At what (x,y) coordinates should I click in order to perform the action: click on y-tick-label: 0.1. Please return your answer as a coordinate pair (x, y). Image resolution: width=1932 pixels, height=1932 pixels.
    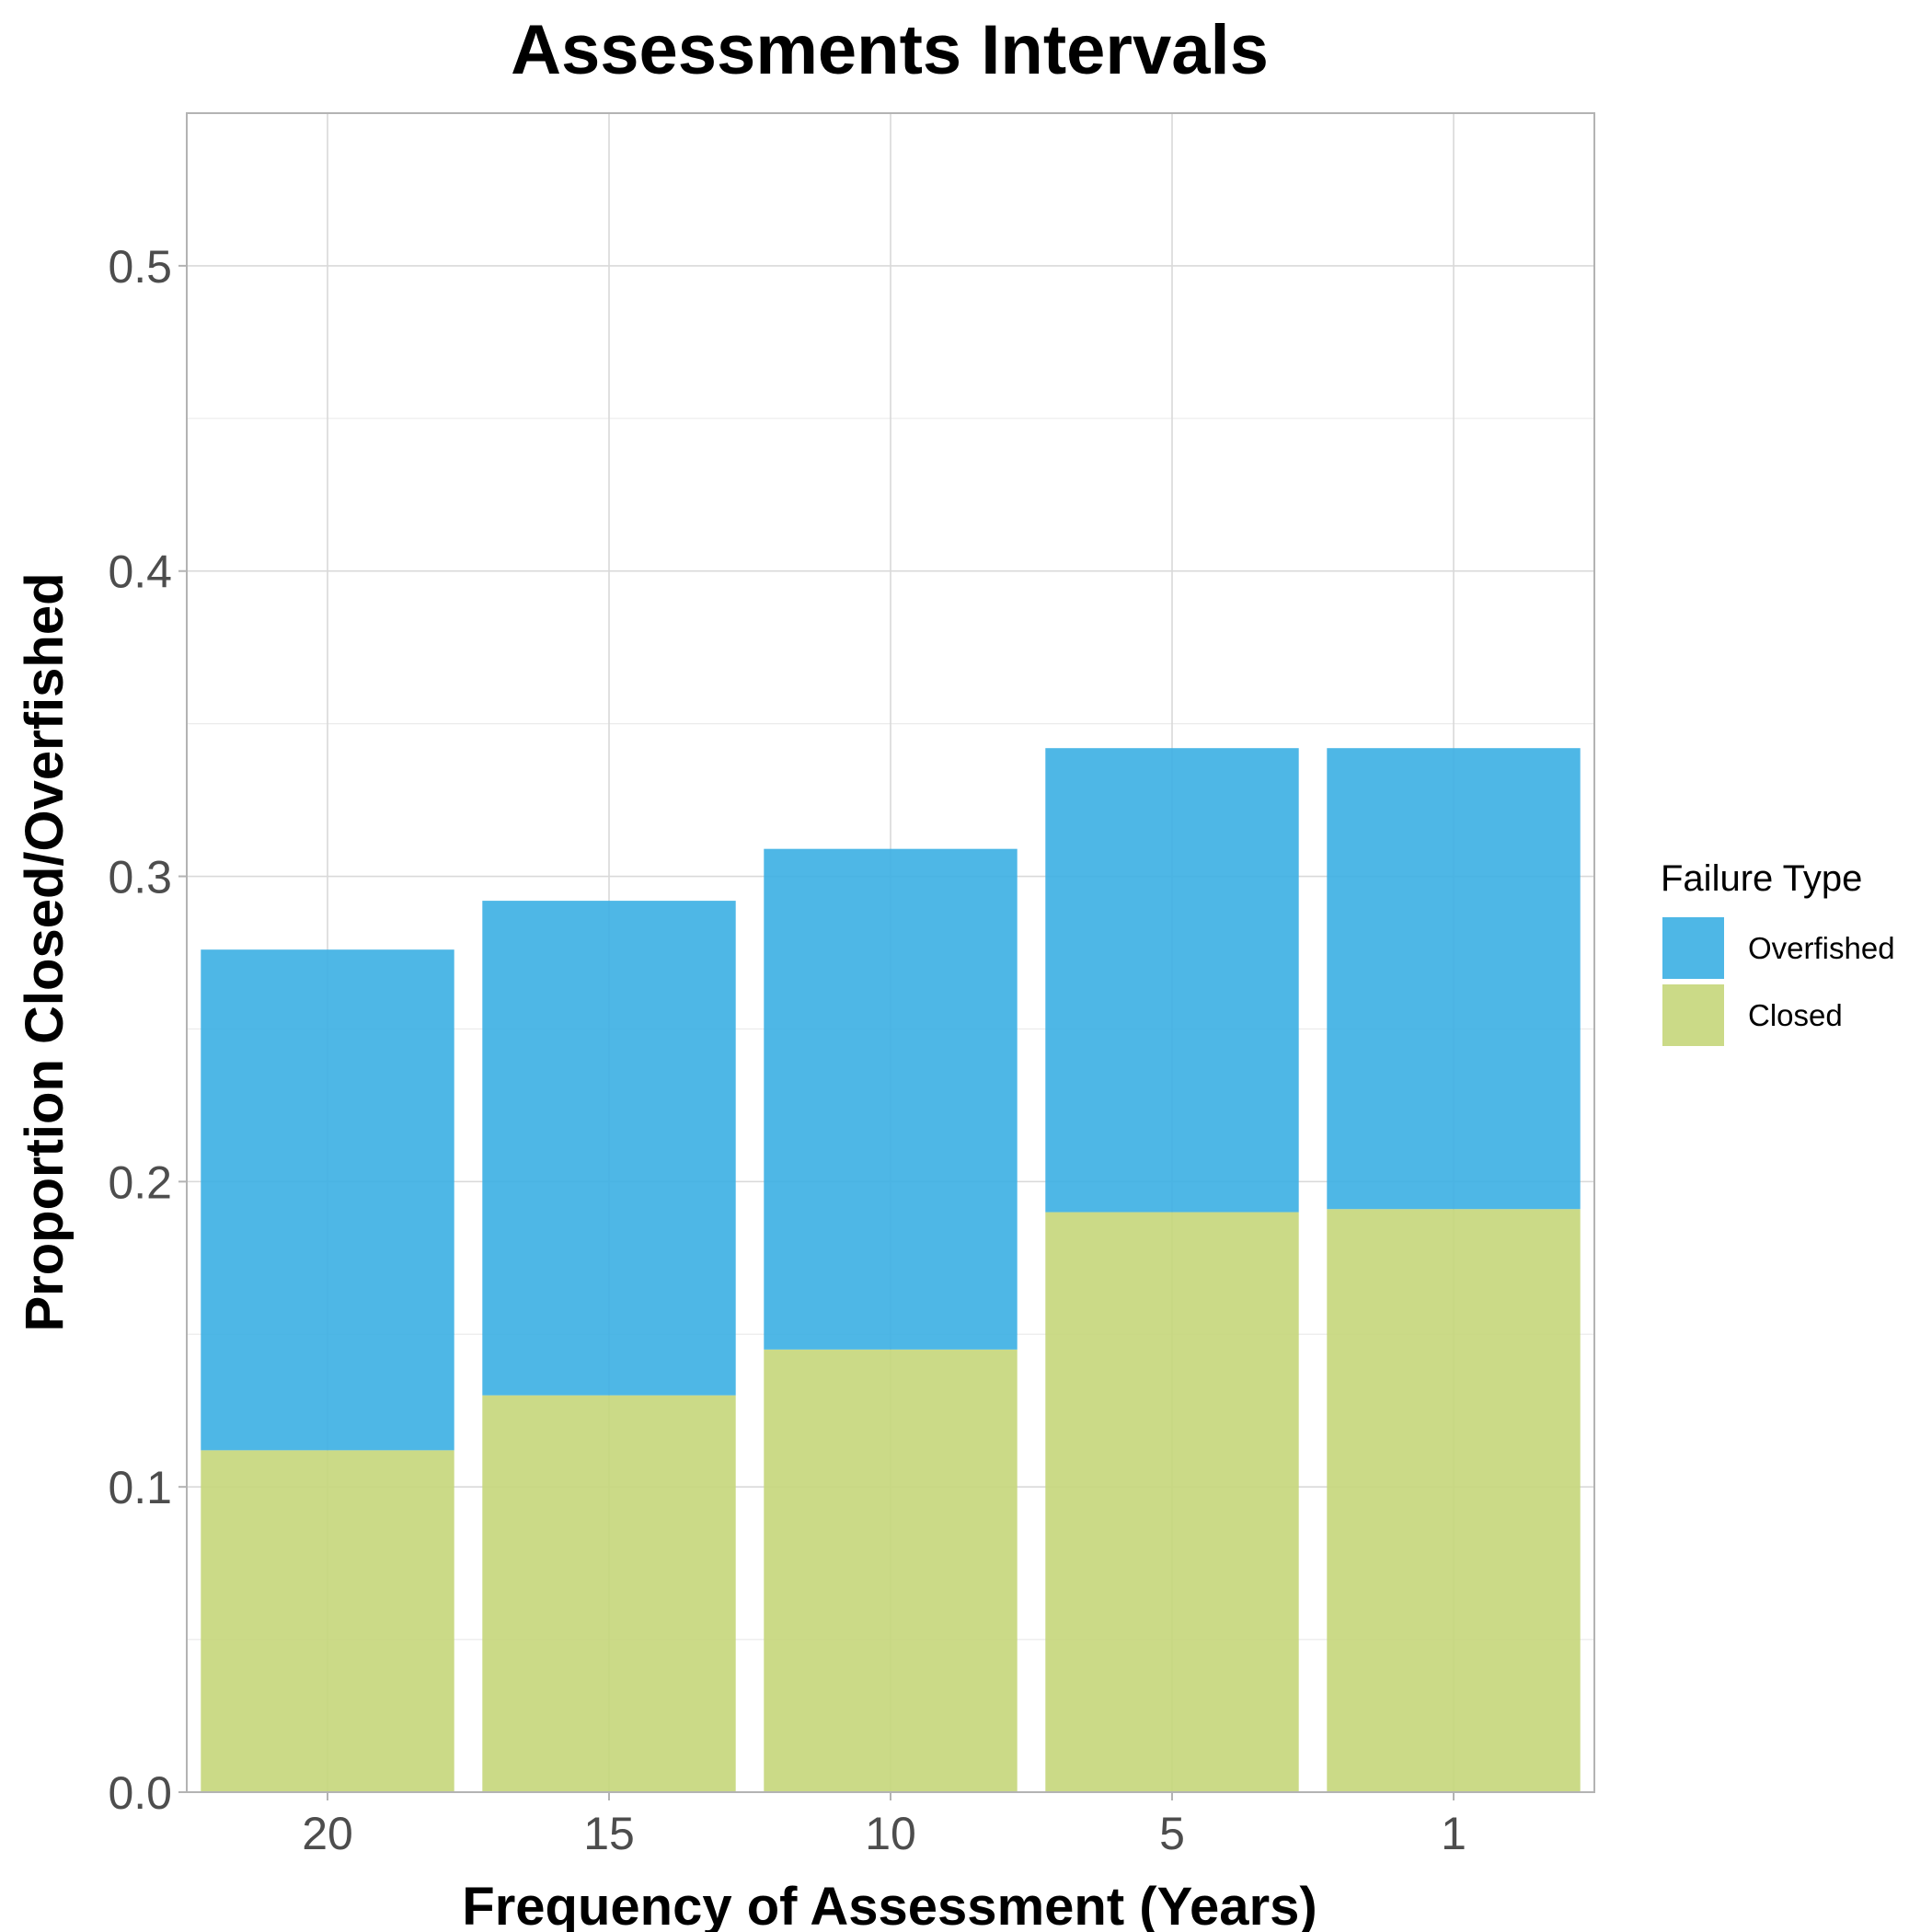
    Looking at the image, I should click on (140, 1487).